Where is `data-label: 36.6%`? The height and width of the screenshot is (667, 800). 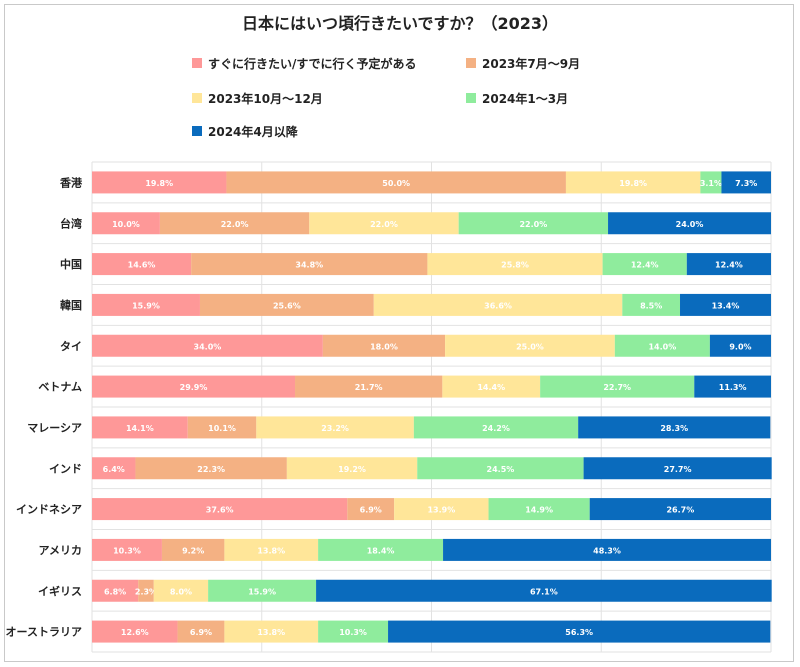
data-label: 36.6% is located at coordinates (498, 305).